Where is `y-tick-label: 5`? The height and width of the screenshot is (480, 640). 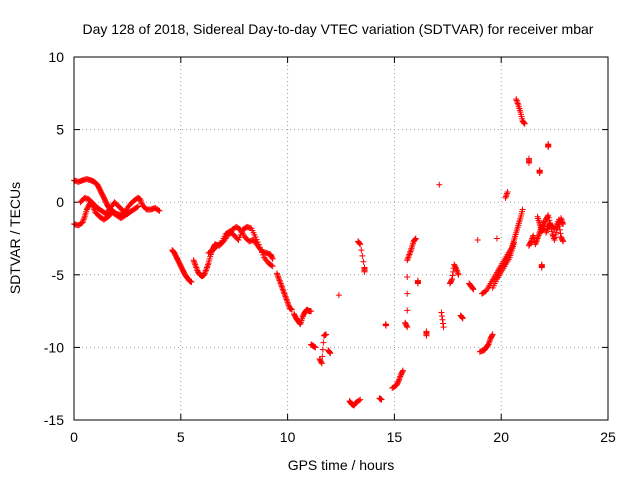
y-tick-label: 5 is located at coordinates (60, 130).